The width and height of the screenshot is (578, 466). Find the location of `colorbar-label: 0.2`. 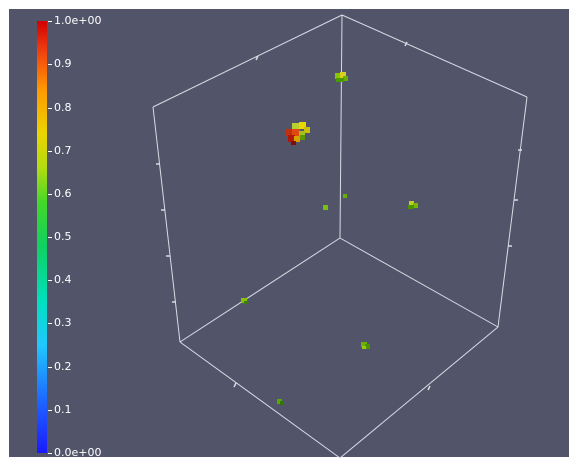

colorbar-label: 0.2 is located at coordinates (63, 366).